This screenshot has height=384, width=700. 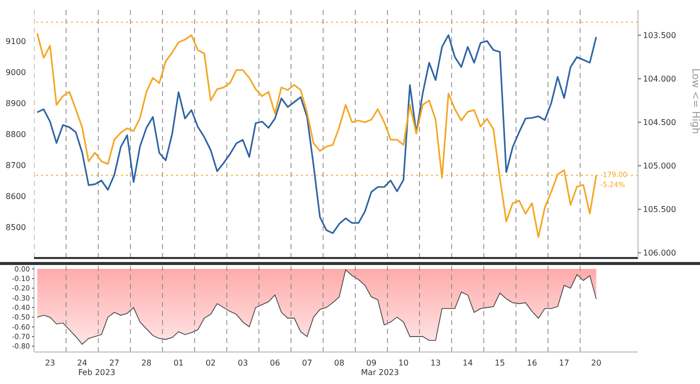 I want to click on text: Mar 2023, so click(x=379, y=372).